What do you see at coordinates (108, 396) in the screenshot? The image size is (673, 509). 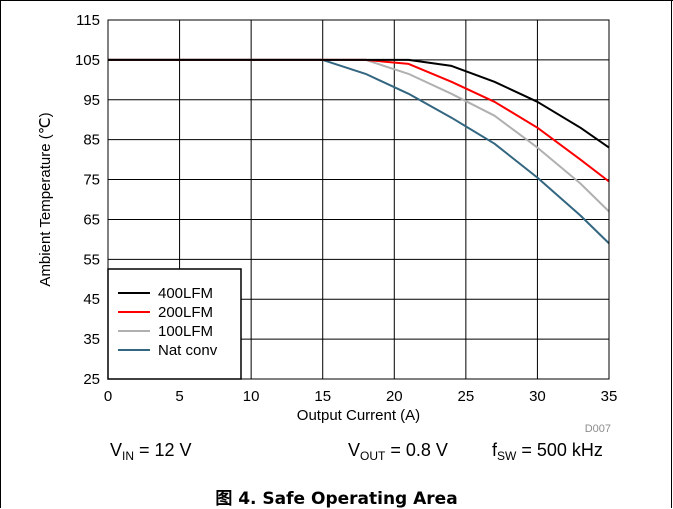 I see `x-tick-label: 0` at bounding box center [108, 396].